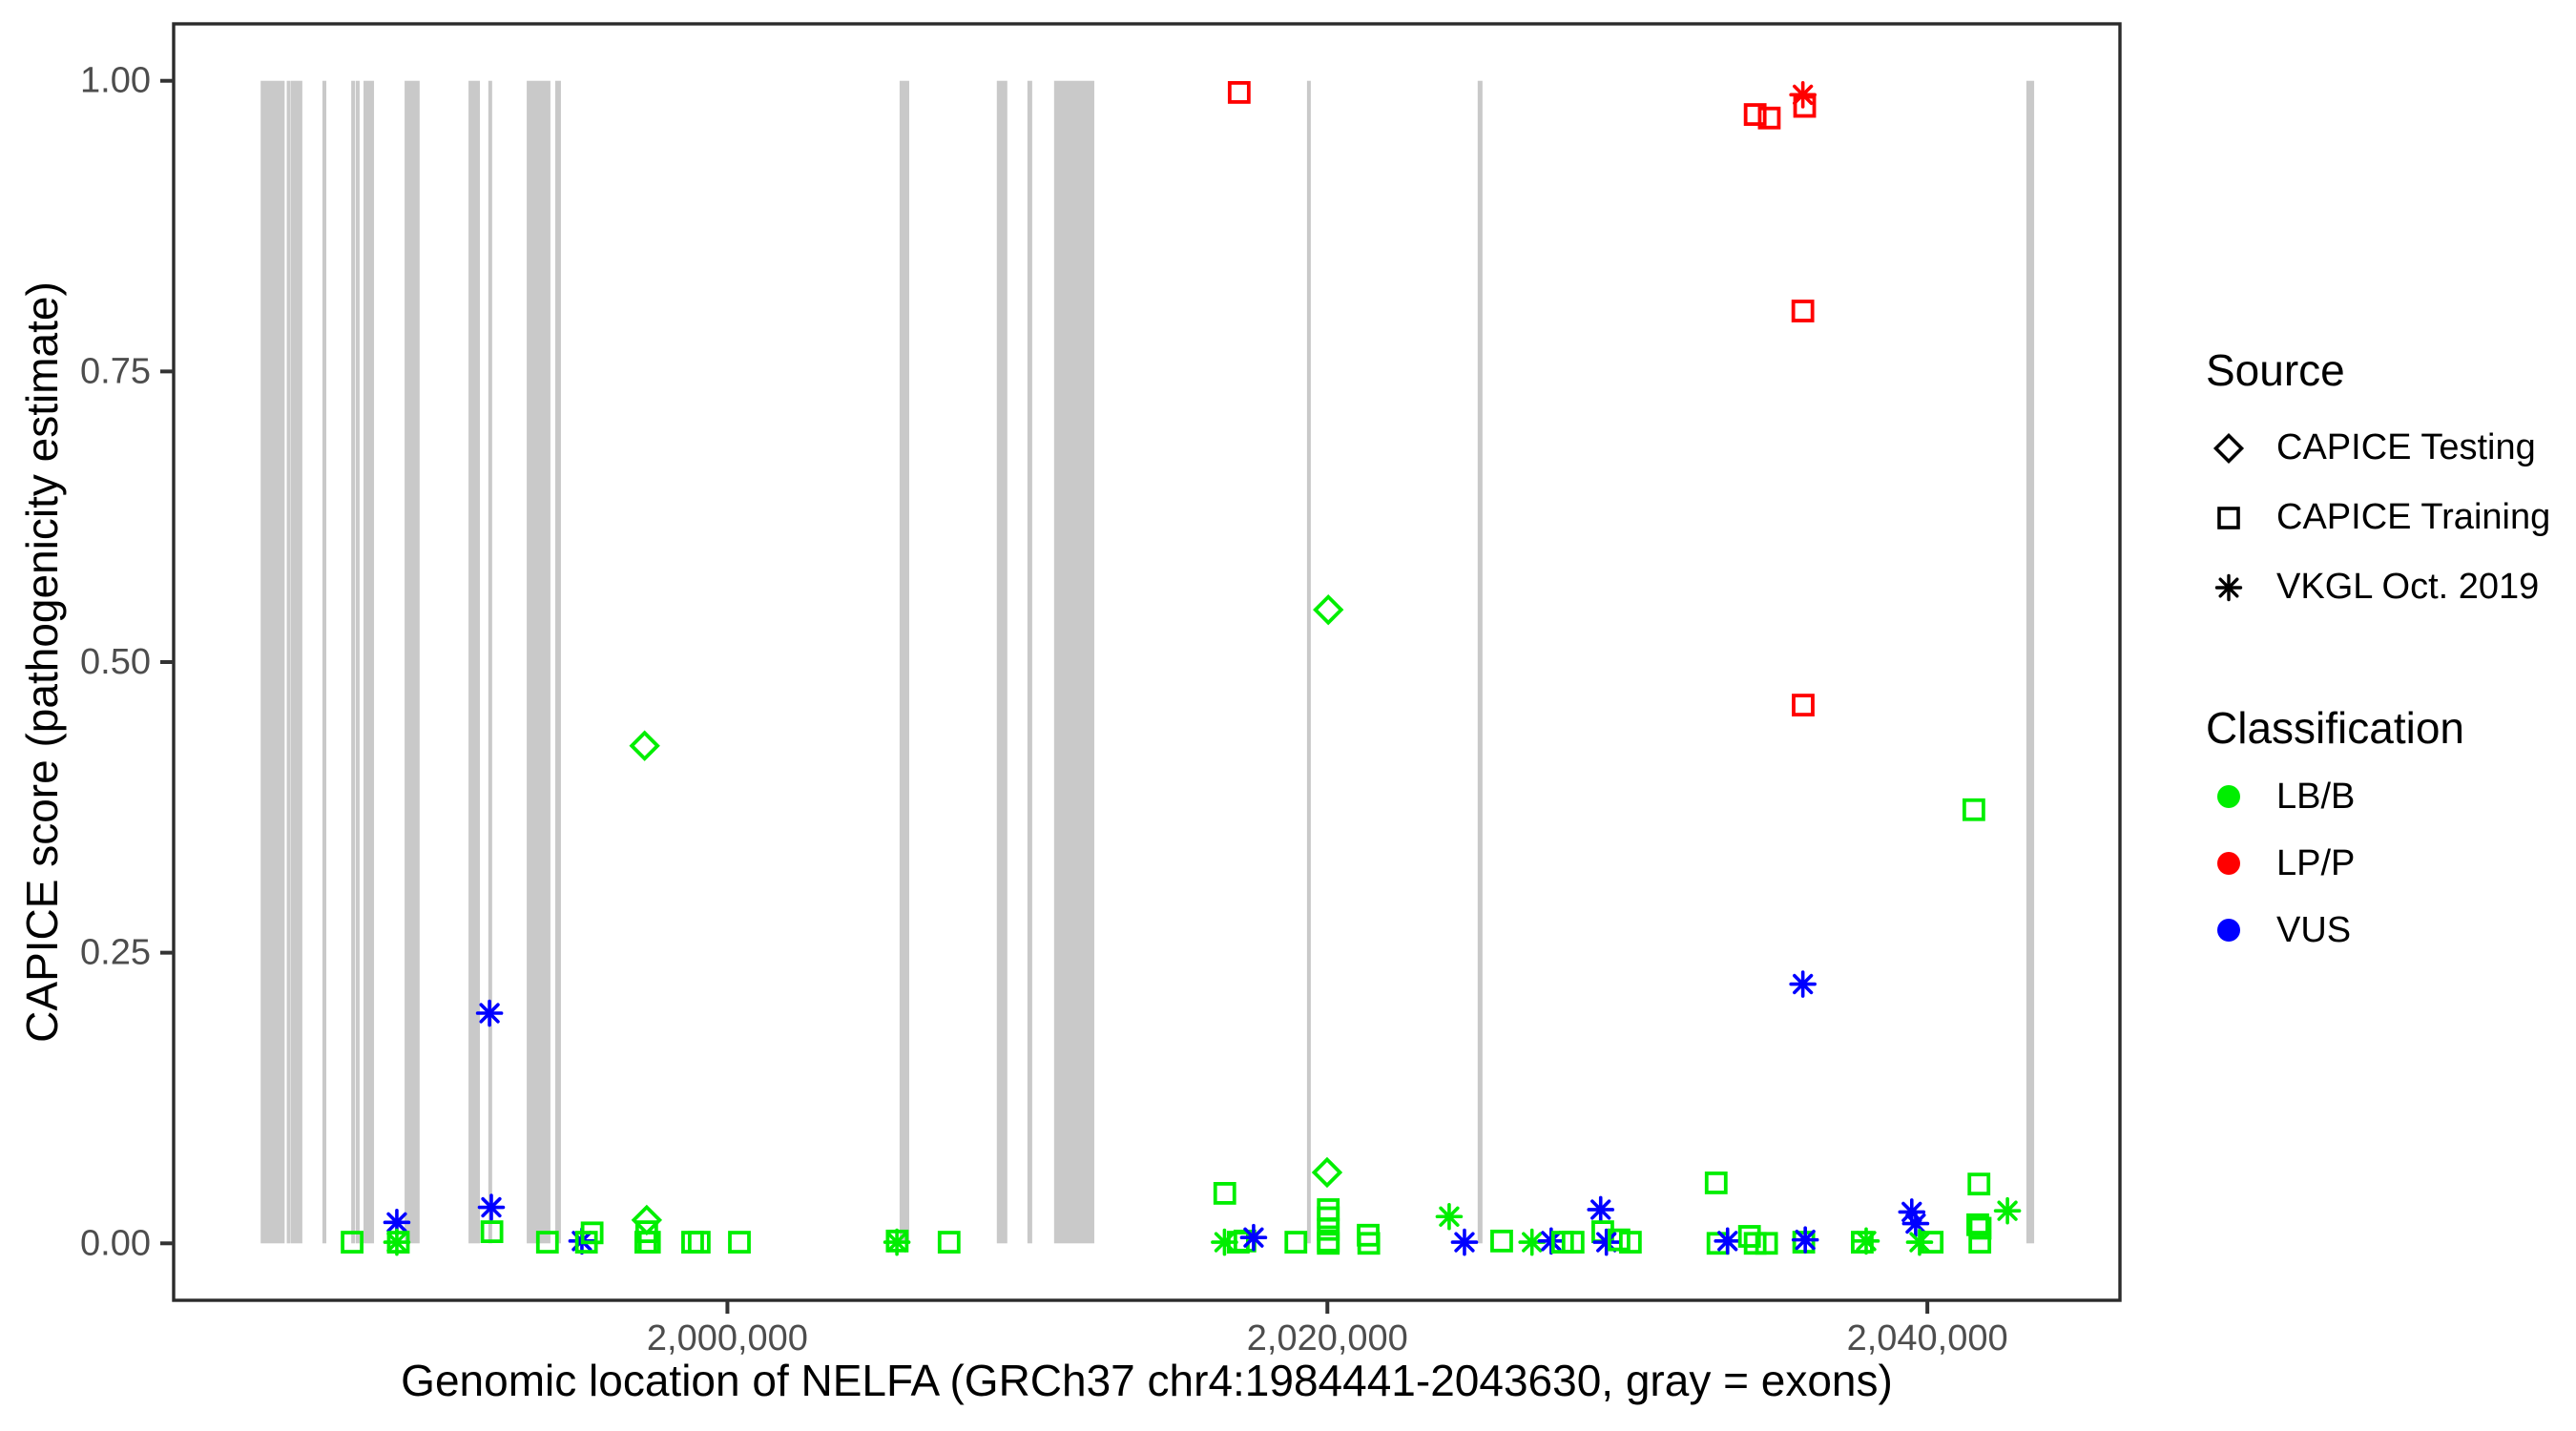  What do you see at coordinates (2229, 587) in the screenshot?
I see `asterisk-icon` at bounding box center [2229, 587].